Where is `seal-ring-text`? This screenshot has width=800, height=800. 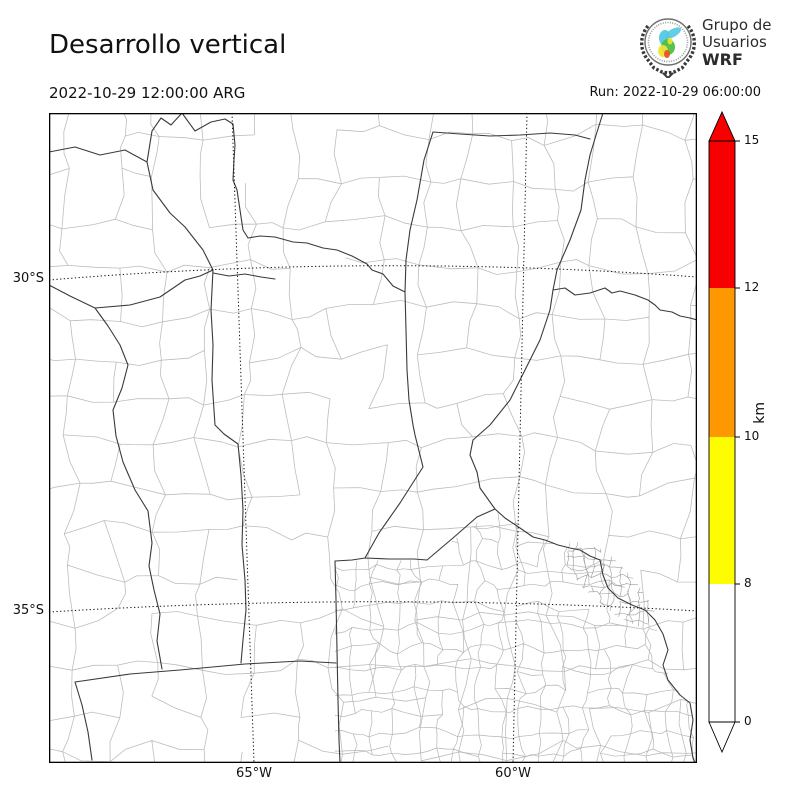
seal-ring-text is located at coordinates (668, 42).